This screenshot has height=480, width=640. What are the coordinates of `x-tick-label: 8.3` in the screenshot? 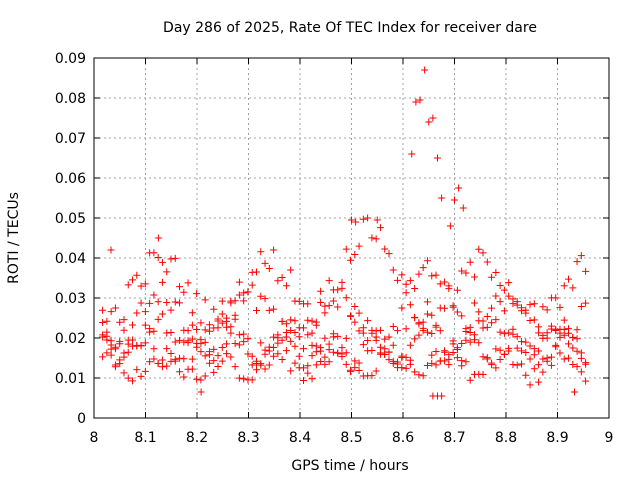 It's located at (248, 438).